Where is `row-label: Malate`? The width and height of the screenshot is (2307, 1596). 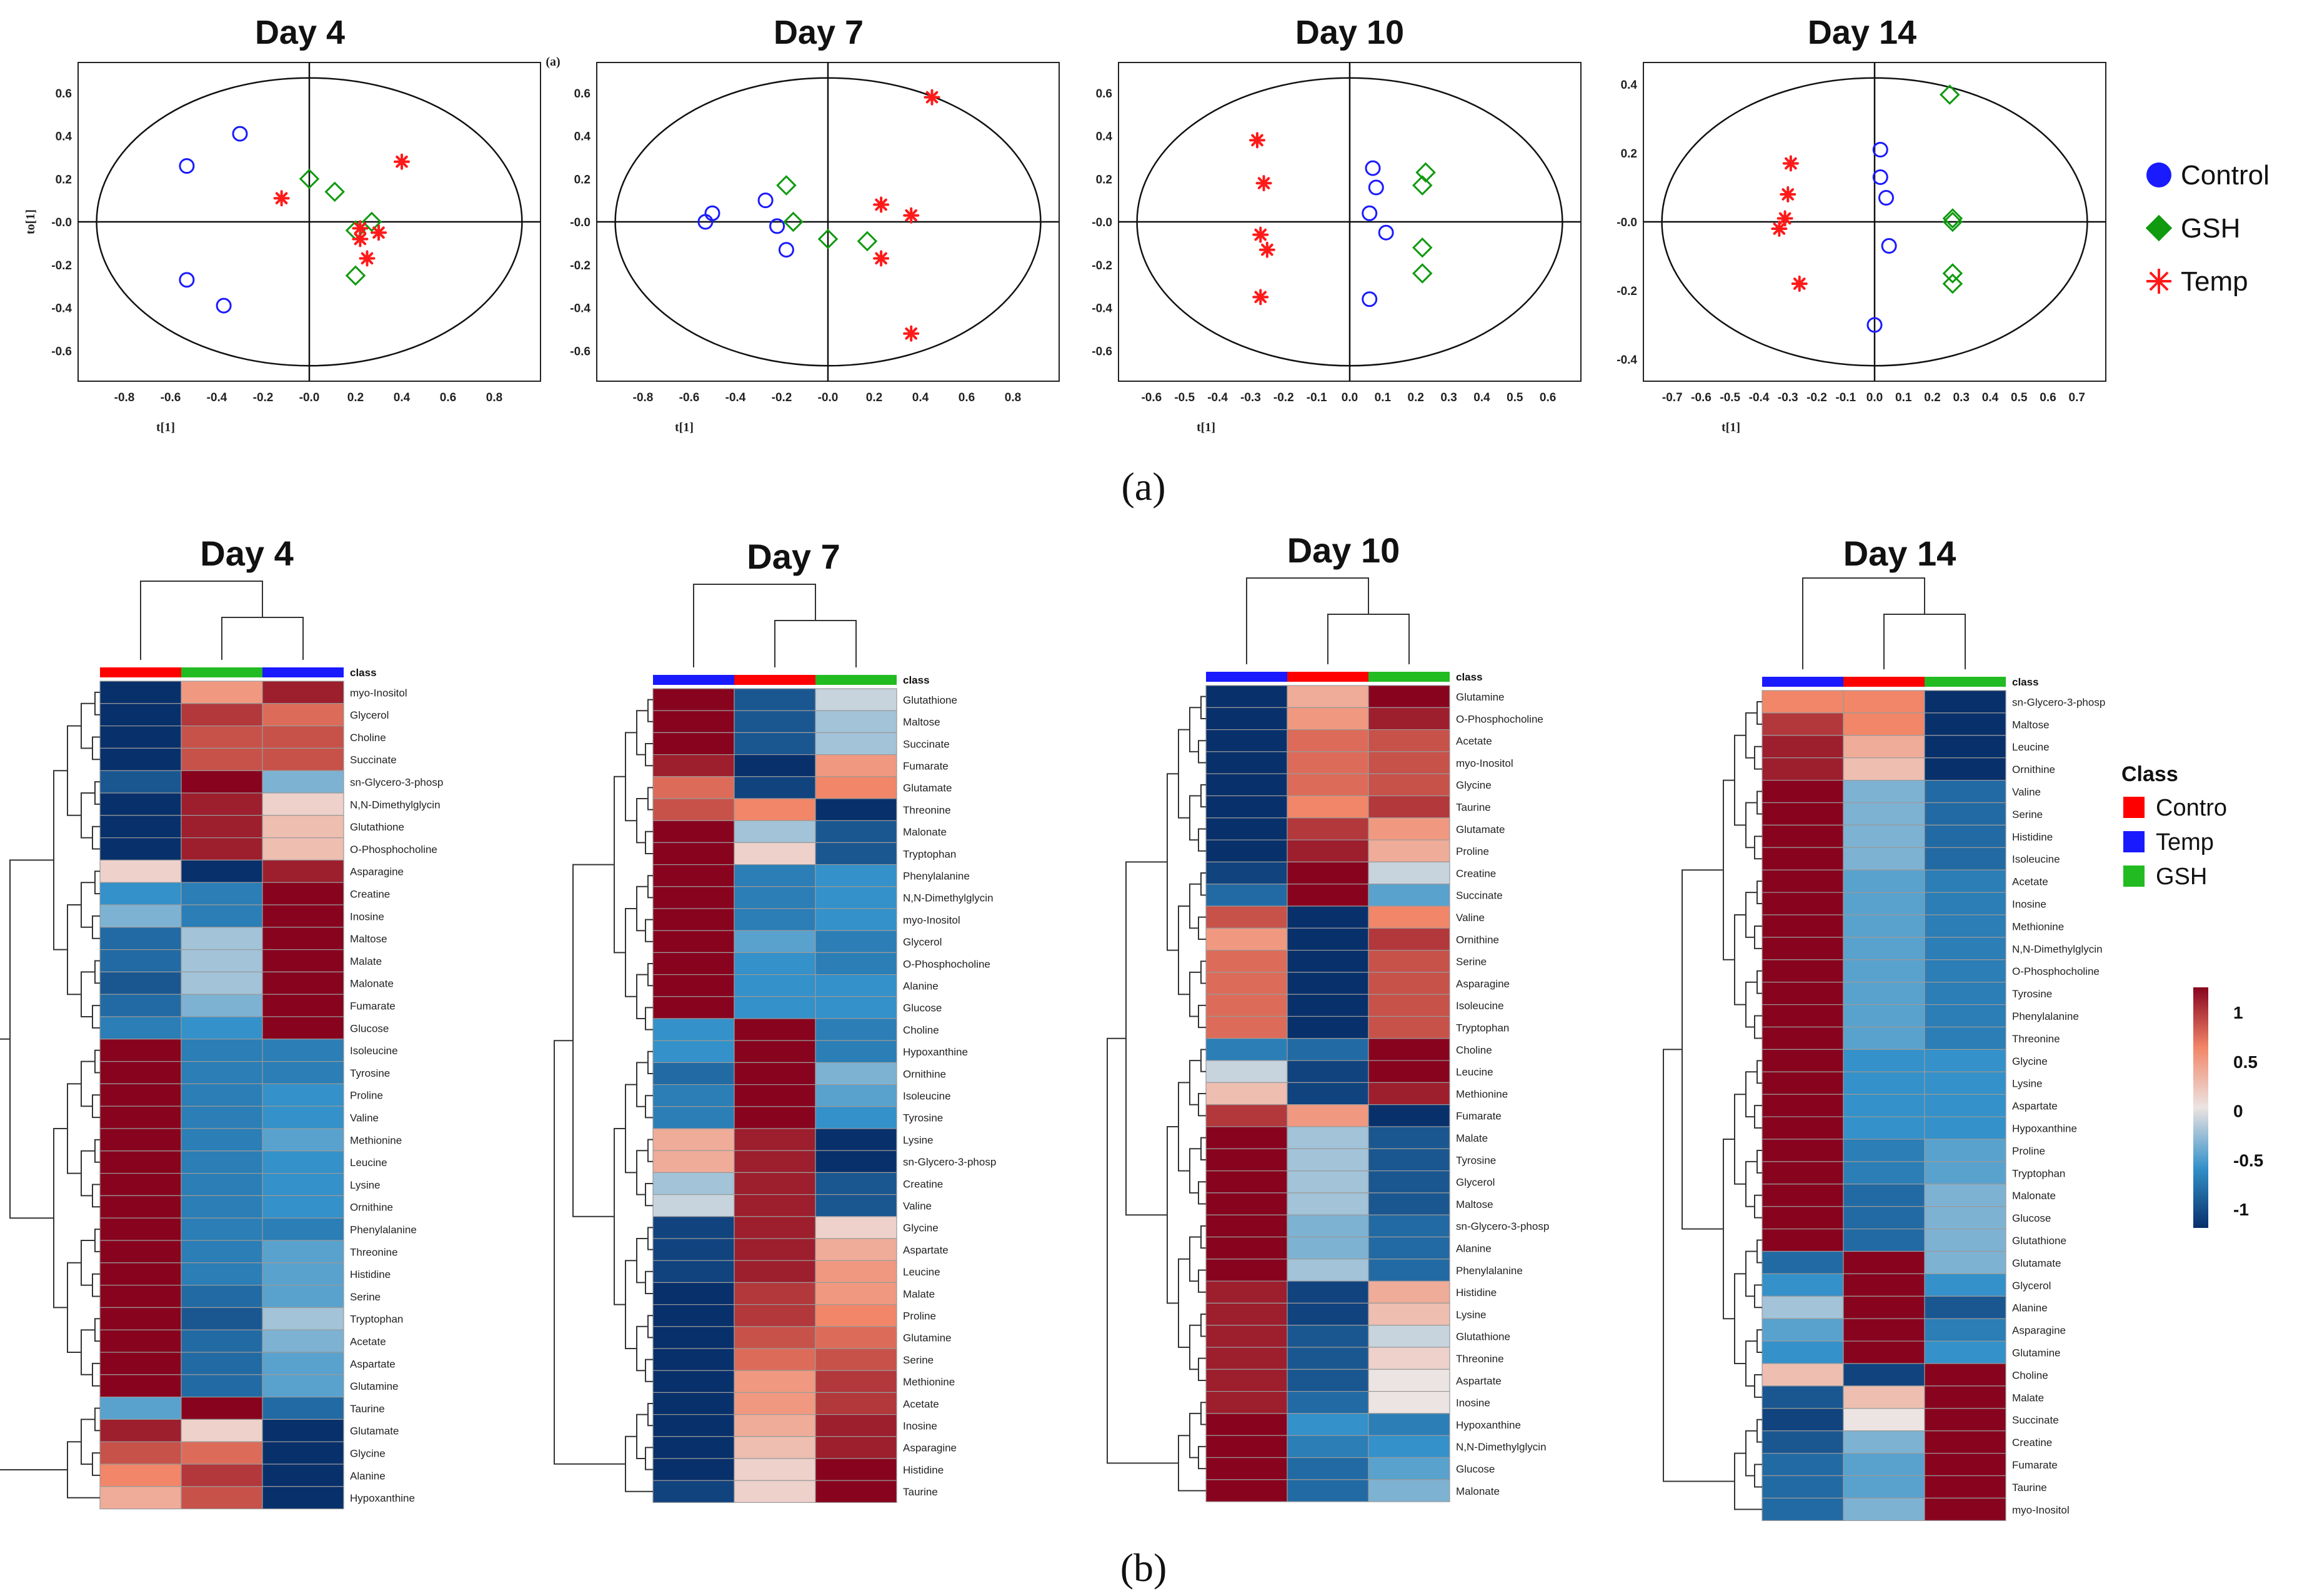
row-label: Malate is located at coordinates (919, 1294).